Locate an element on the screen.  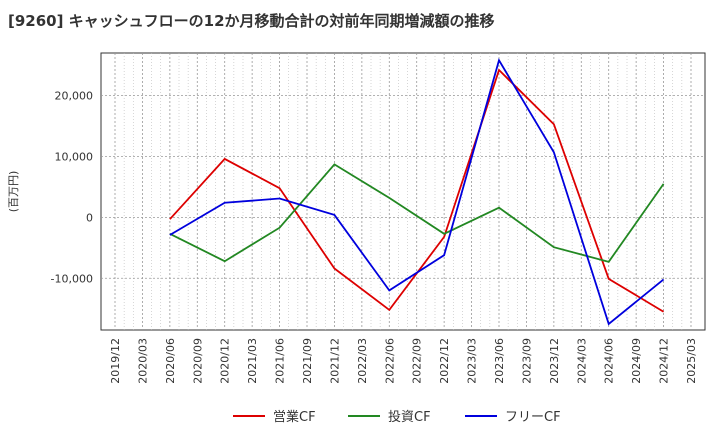
y-axis-label: (百万円) is located at coordinates (13, 192).